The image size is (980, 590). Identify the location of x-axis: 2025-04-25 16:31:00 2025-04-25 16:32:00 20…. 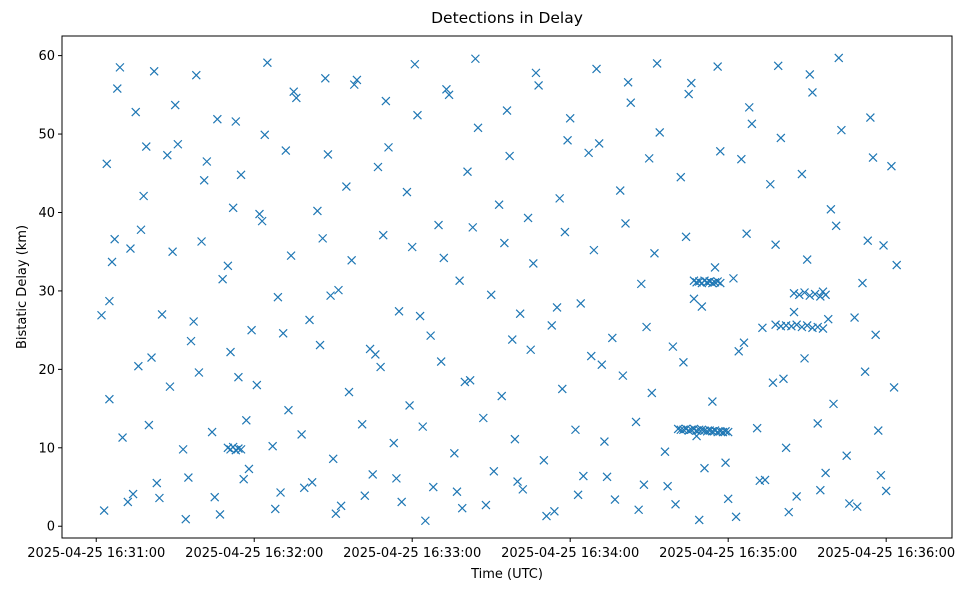
(491, 549).